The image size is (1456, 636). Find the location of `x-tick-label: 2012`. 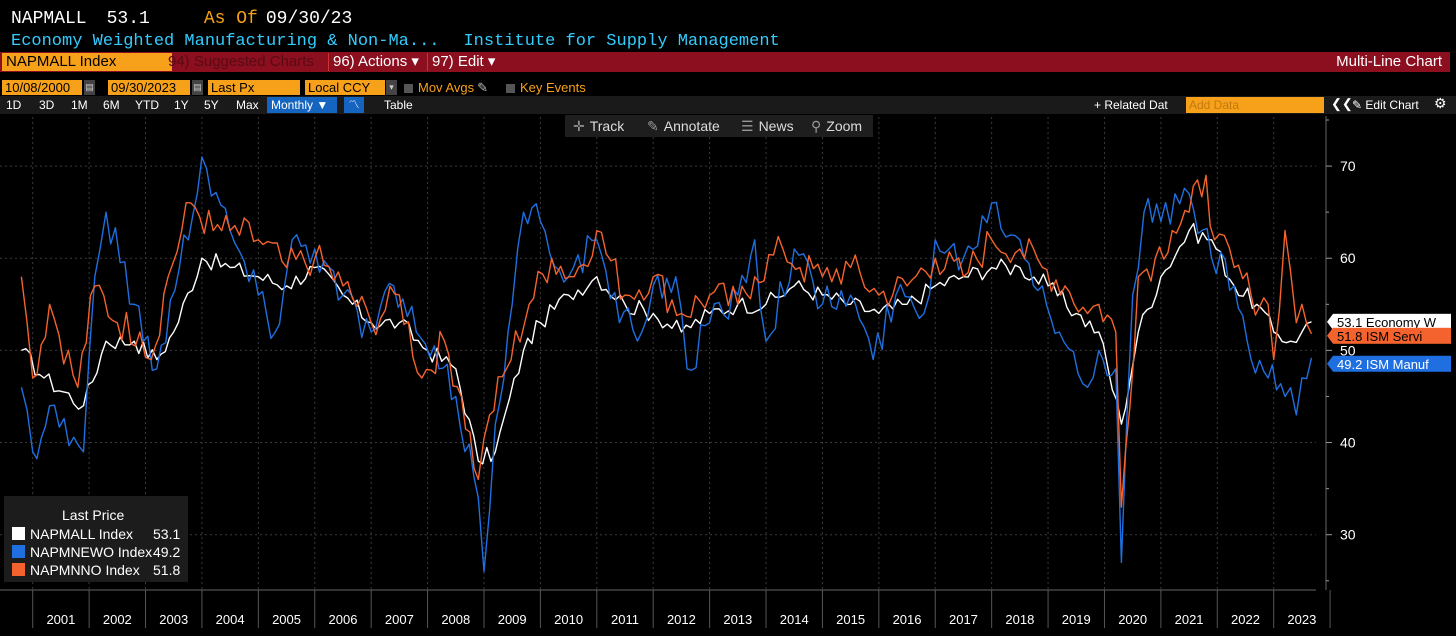

x-tick-label: 2012 is located at coordinates (681, 619).